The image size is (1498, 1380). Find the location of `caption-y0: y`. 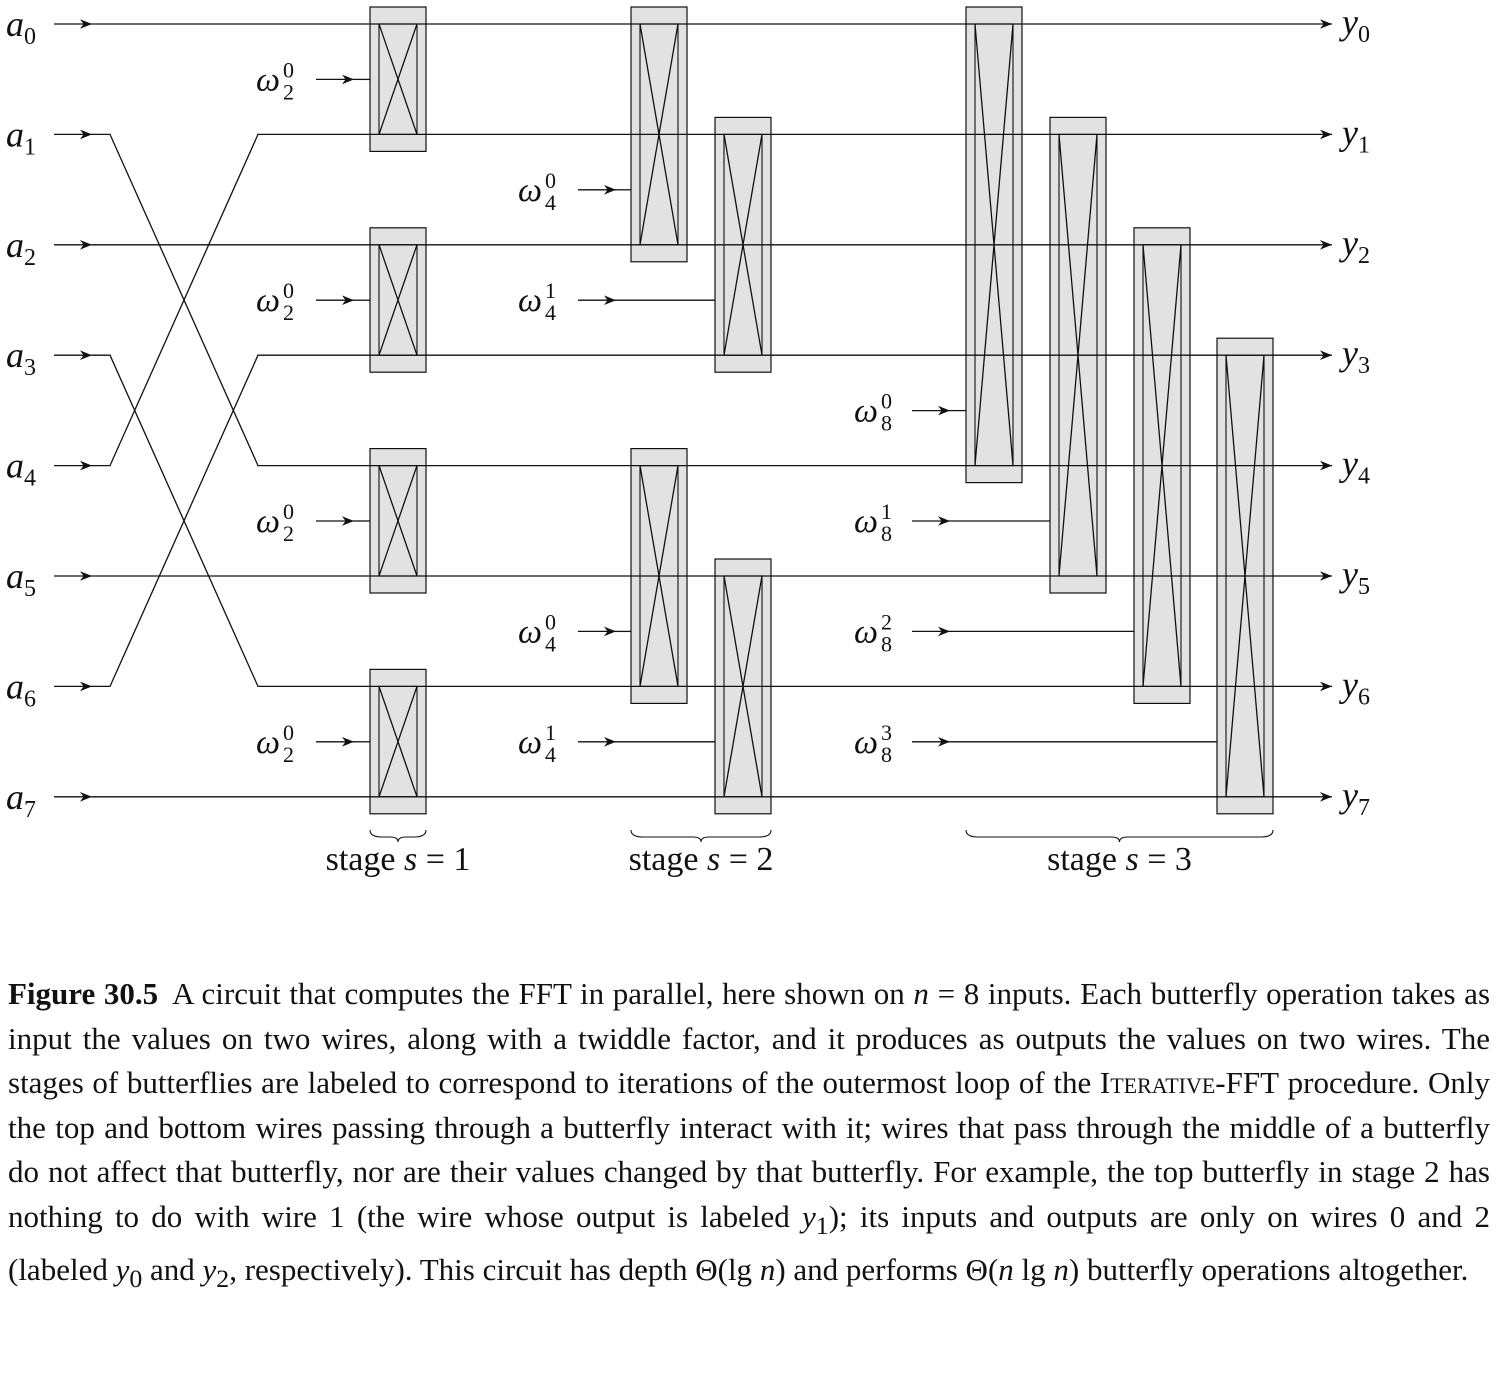

caption-y0: y is located at coordinates (122, 1270).